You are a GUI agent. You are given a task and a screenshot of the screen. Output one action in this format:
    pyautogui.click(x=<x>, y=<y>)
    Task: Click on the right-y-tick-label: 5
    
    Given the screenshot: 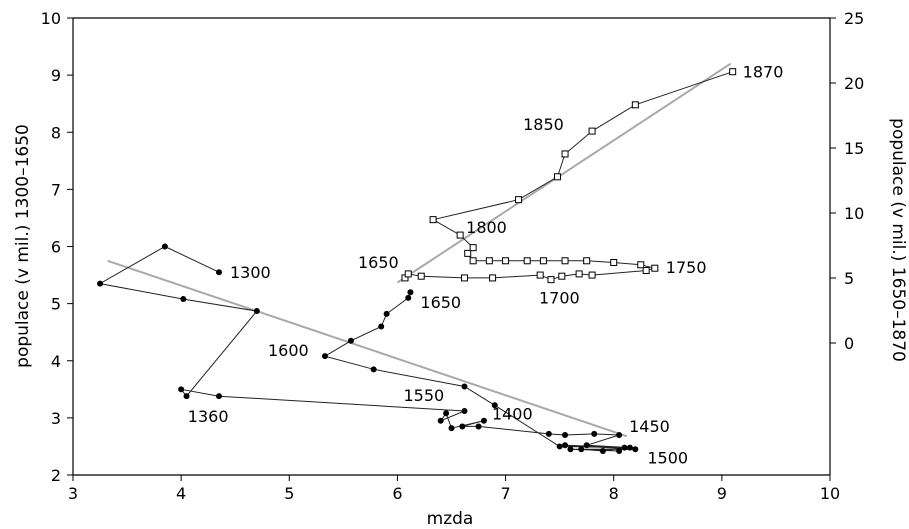 What is the action you would take?
    pyautogui.click(x=849, y=278)
    